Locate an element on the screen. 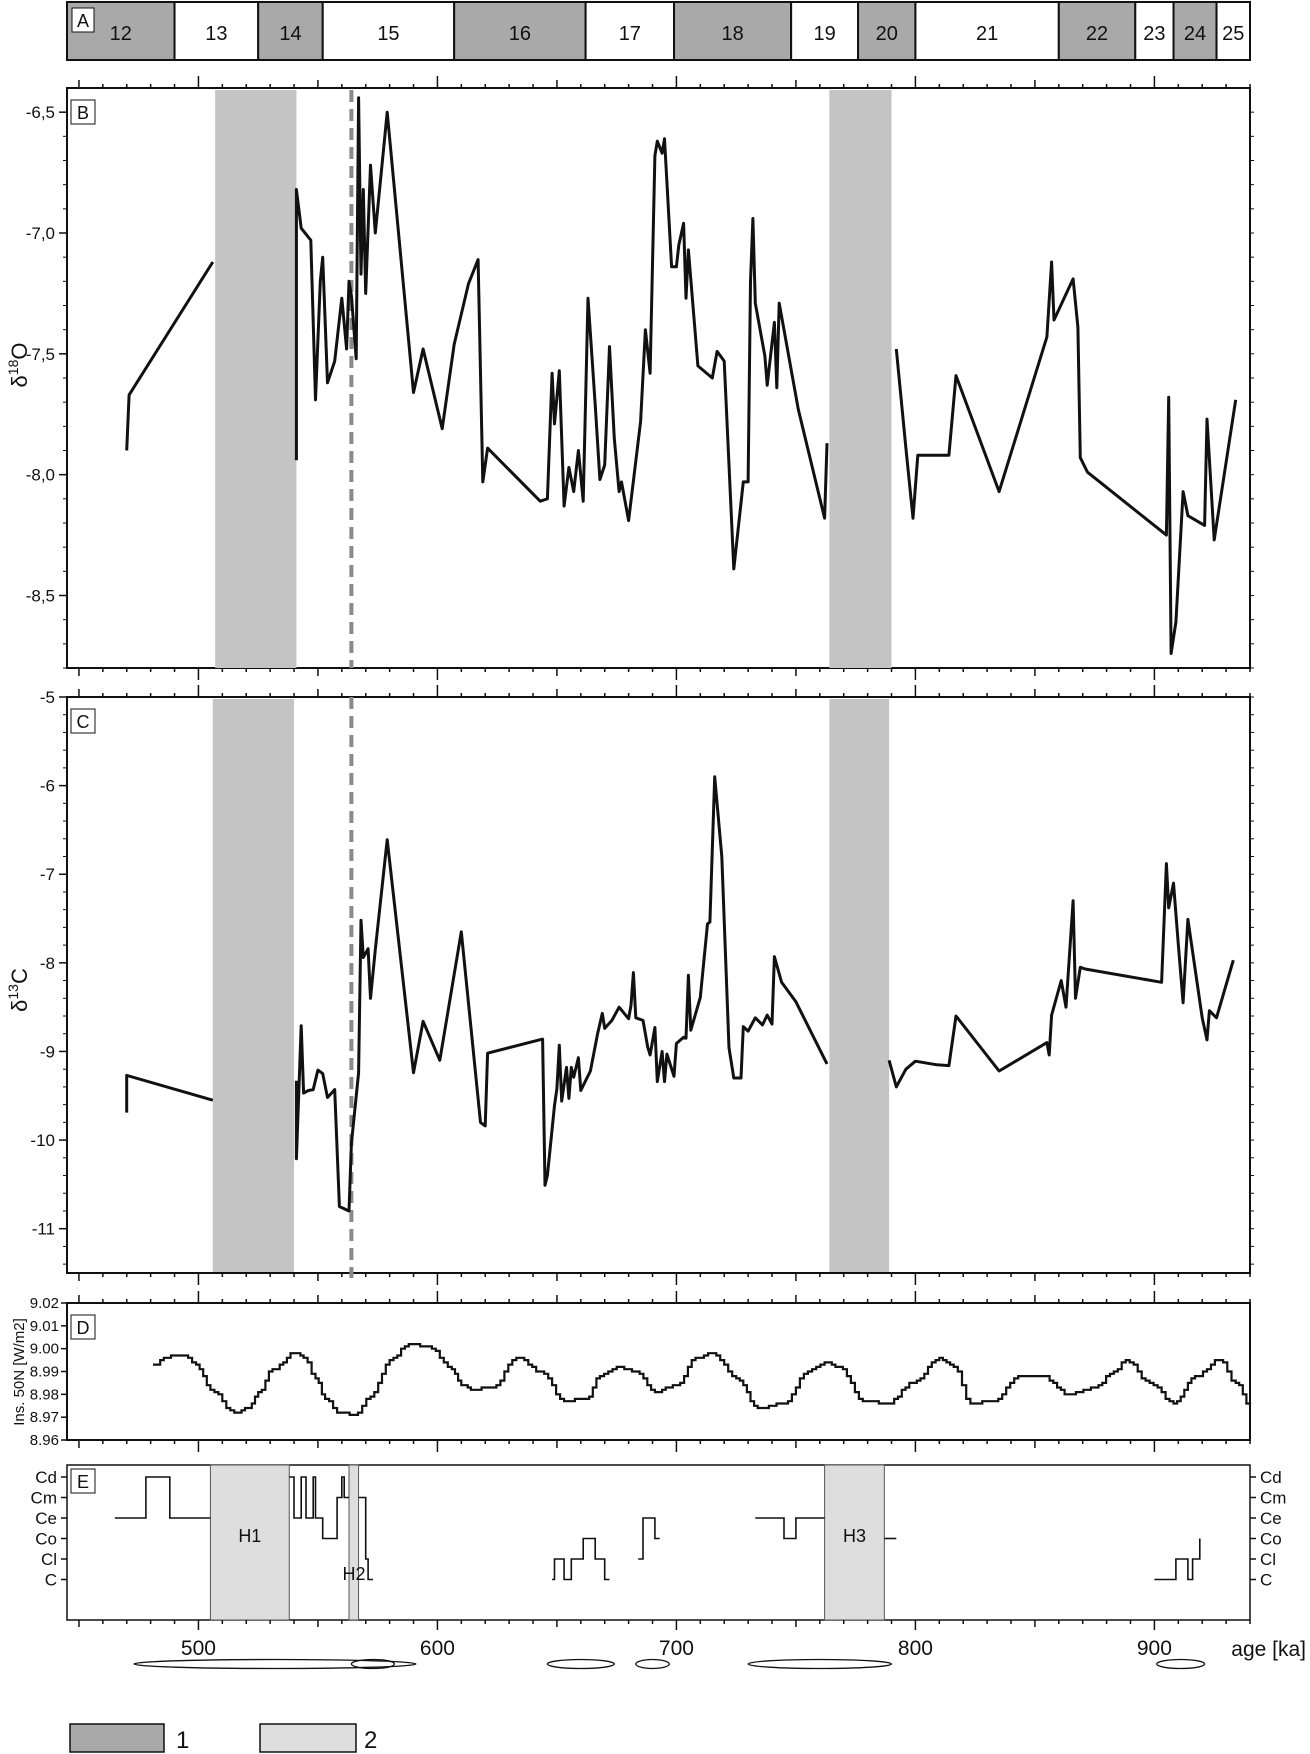 The width and height of the screenshot is (1310, 1754). y-tick-label: -8,5 is located at coordinates (40, 596).